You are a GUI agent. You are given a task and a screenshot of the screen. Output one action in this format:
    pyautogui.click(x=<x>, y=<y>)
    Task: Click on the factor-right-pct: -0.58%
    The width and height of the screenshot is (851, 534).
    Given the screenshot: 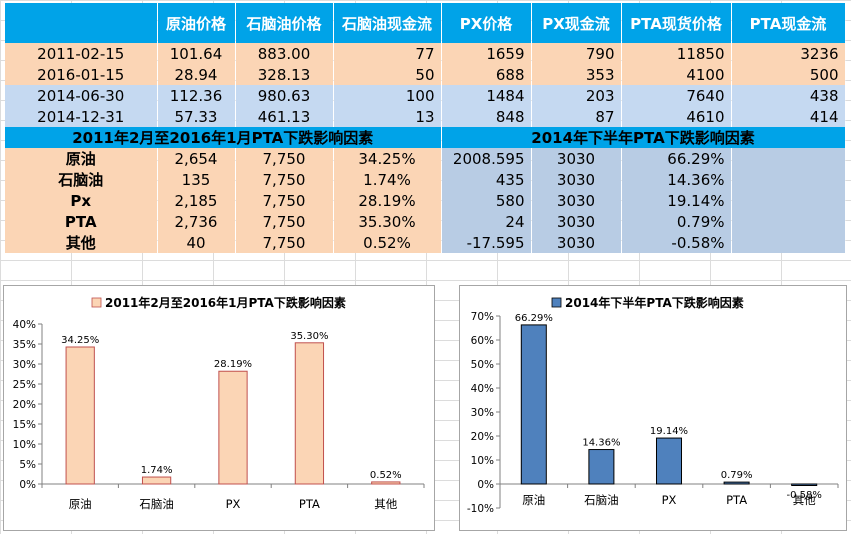 What is the action you would take?
    pyautogui.click(x=676, y=242)
    